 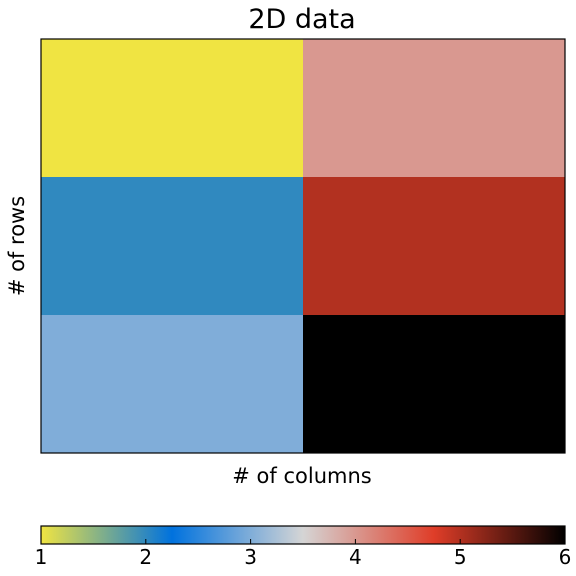 I want to click on colorbar-tick-label: 6, so click(x=565, y=557).